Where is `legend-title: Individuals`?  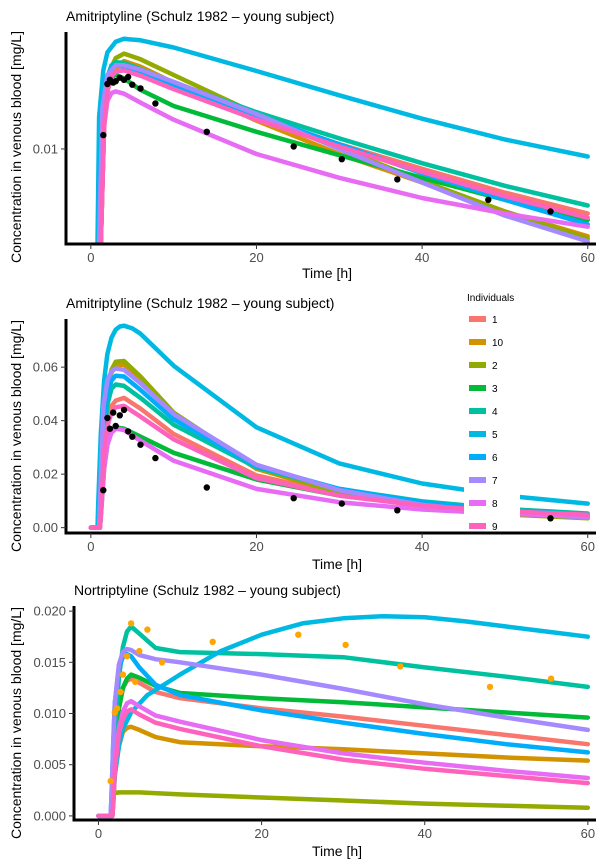 legend-title: Individuals is located at coordinates (490, 298).